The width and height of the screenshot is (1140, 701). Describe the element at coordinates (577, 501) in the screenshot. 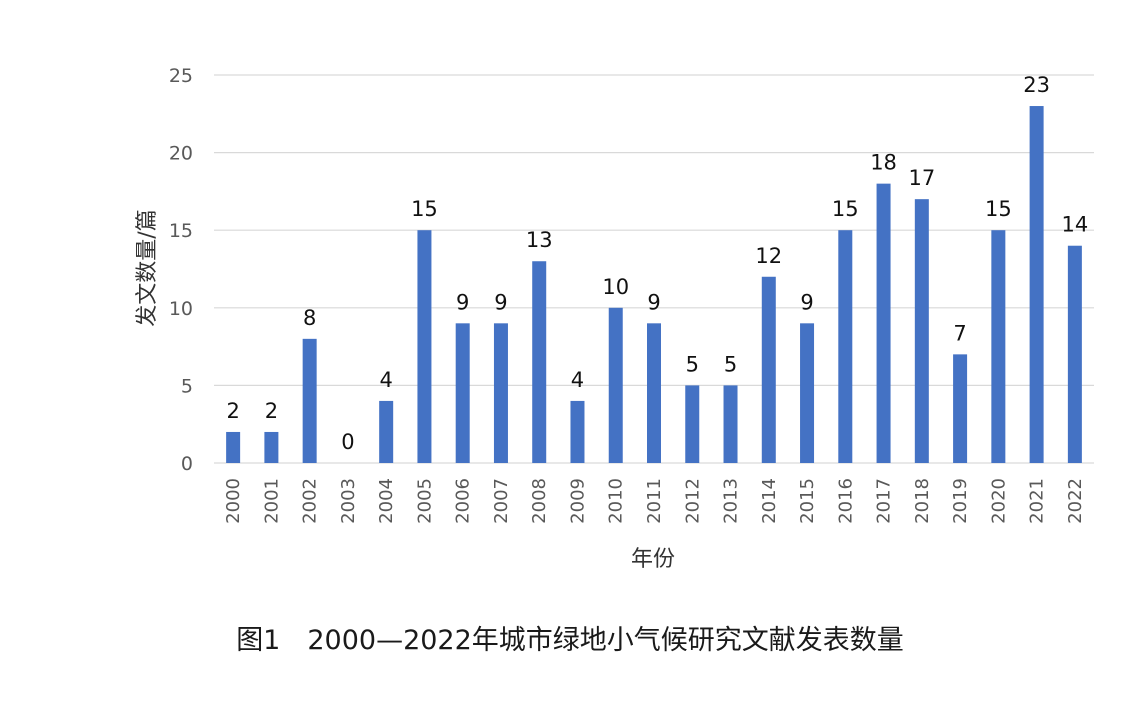

I see `x-tick-label: 2009` at that location.